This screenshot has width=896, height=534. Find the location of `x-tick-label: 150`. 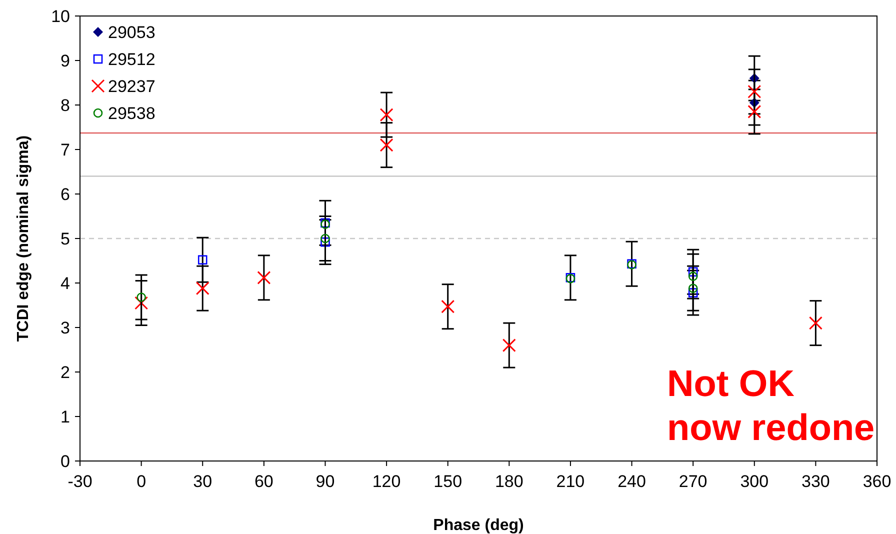

x-tick-label: 150 is located at coordinates (448, 481).